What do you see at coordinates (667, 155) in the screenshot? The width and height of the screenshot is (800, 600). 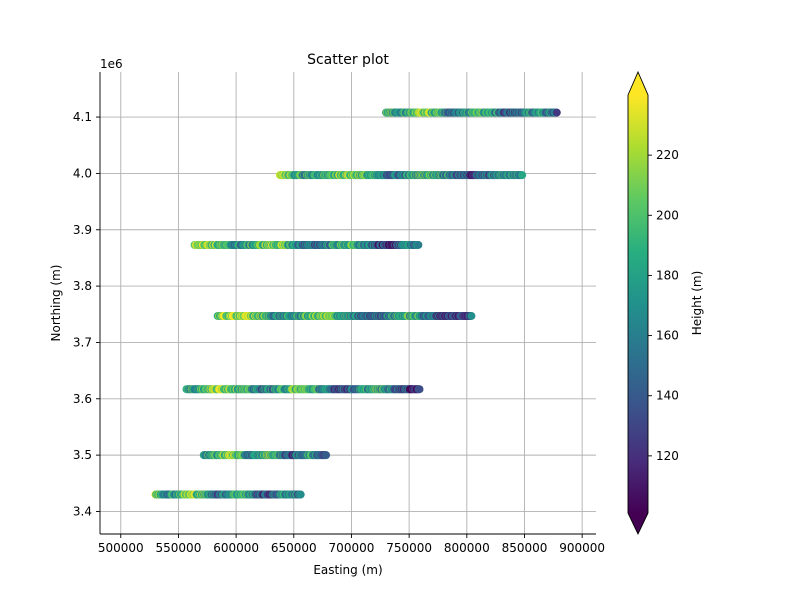 I see `colorbar-tick-label: 220` at bounding box center [667, 155].